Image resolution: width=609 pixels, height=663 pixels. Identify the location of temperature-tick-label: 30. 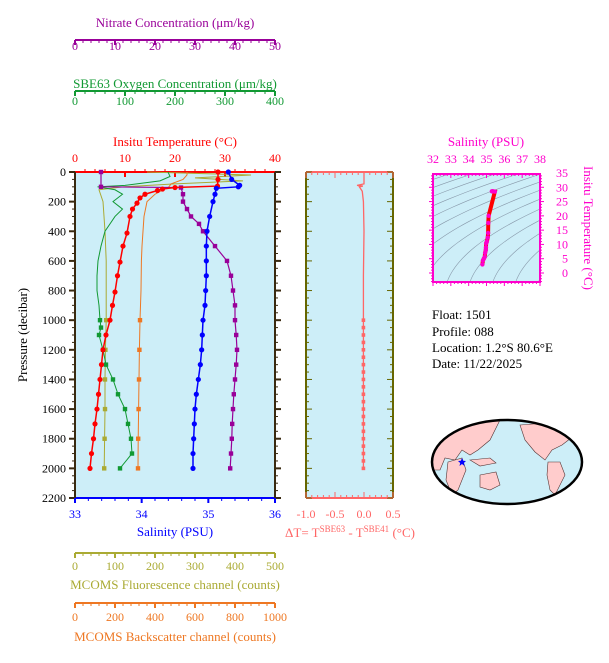
(225, 158).